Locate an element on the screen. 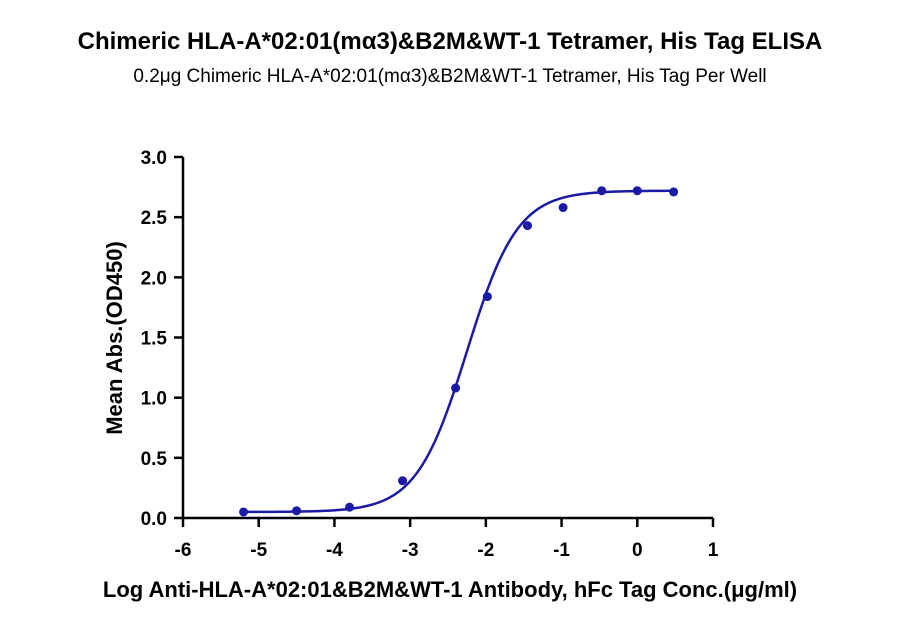 This screenshot has height=630, width=900. y-axis-title: Mean Abs.(OD450) is located at coordinates (114, 338).